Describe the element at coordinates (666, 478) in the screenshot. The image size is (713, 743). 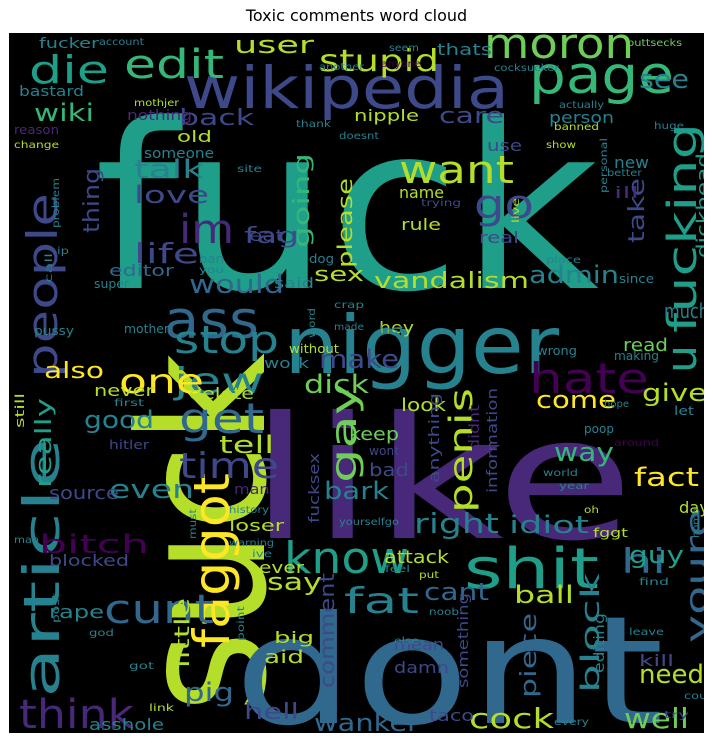
I see `word-fact: fact` at that location.